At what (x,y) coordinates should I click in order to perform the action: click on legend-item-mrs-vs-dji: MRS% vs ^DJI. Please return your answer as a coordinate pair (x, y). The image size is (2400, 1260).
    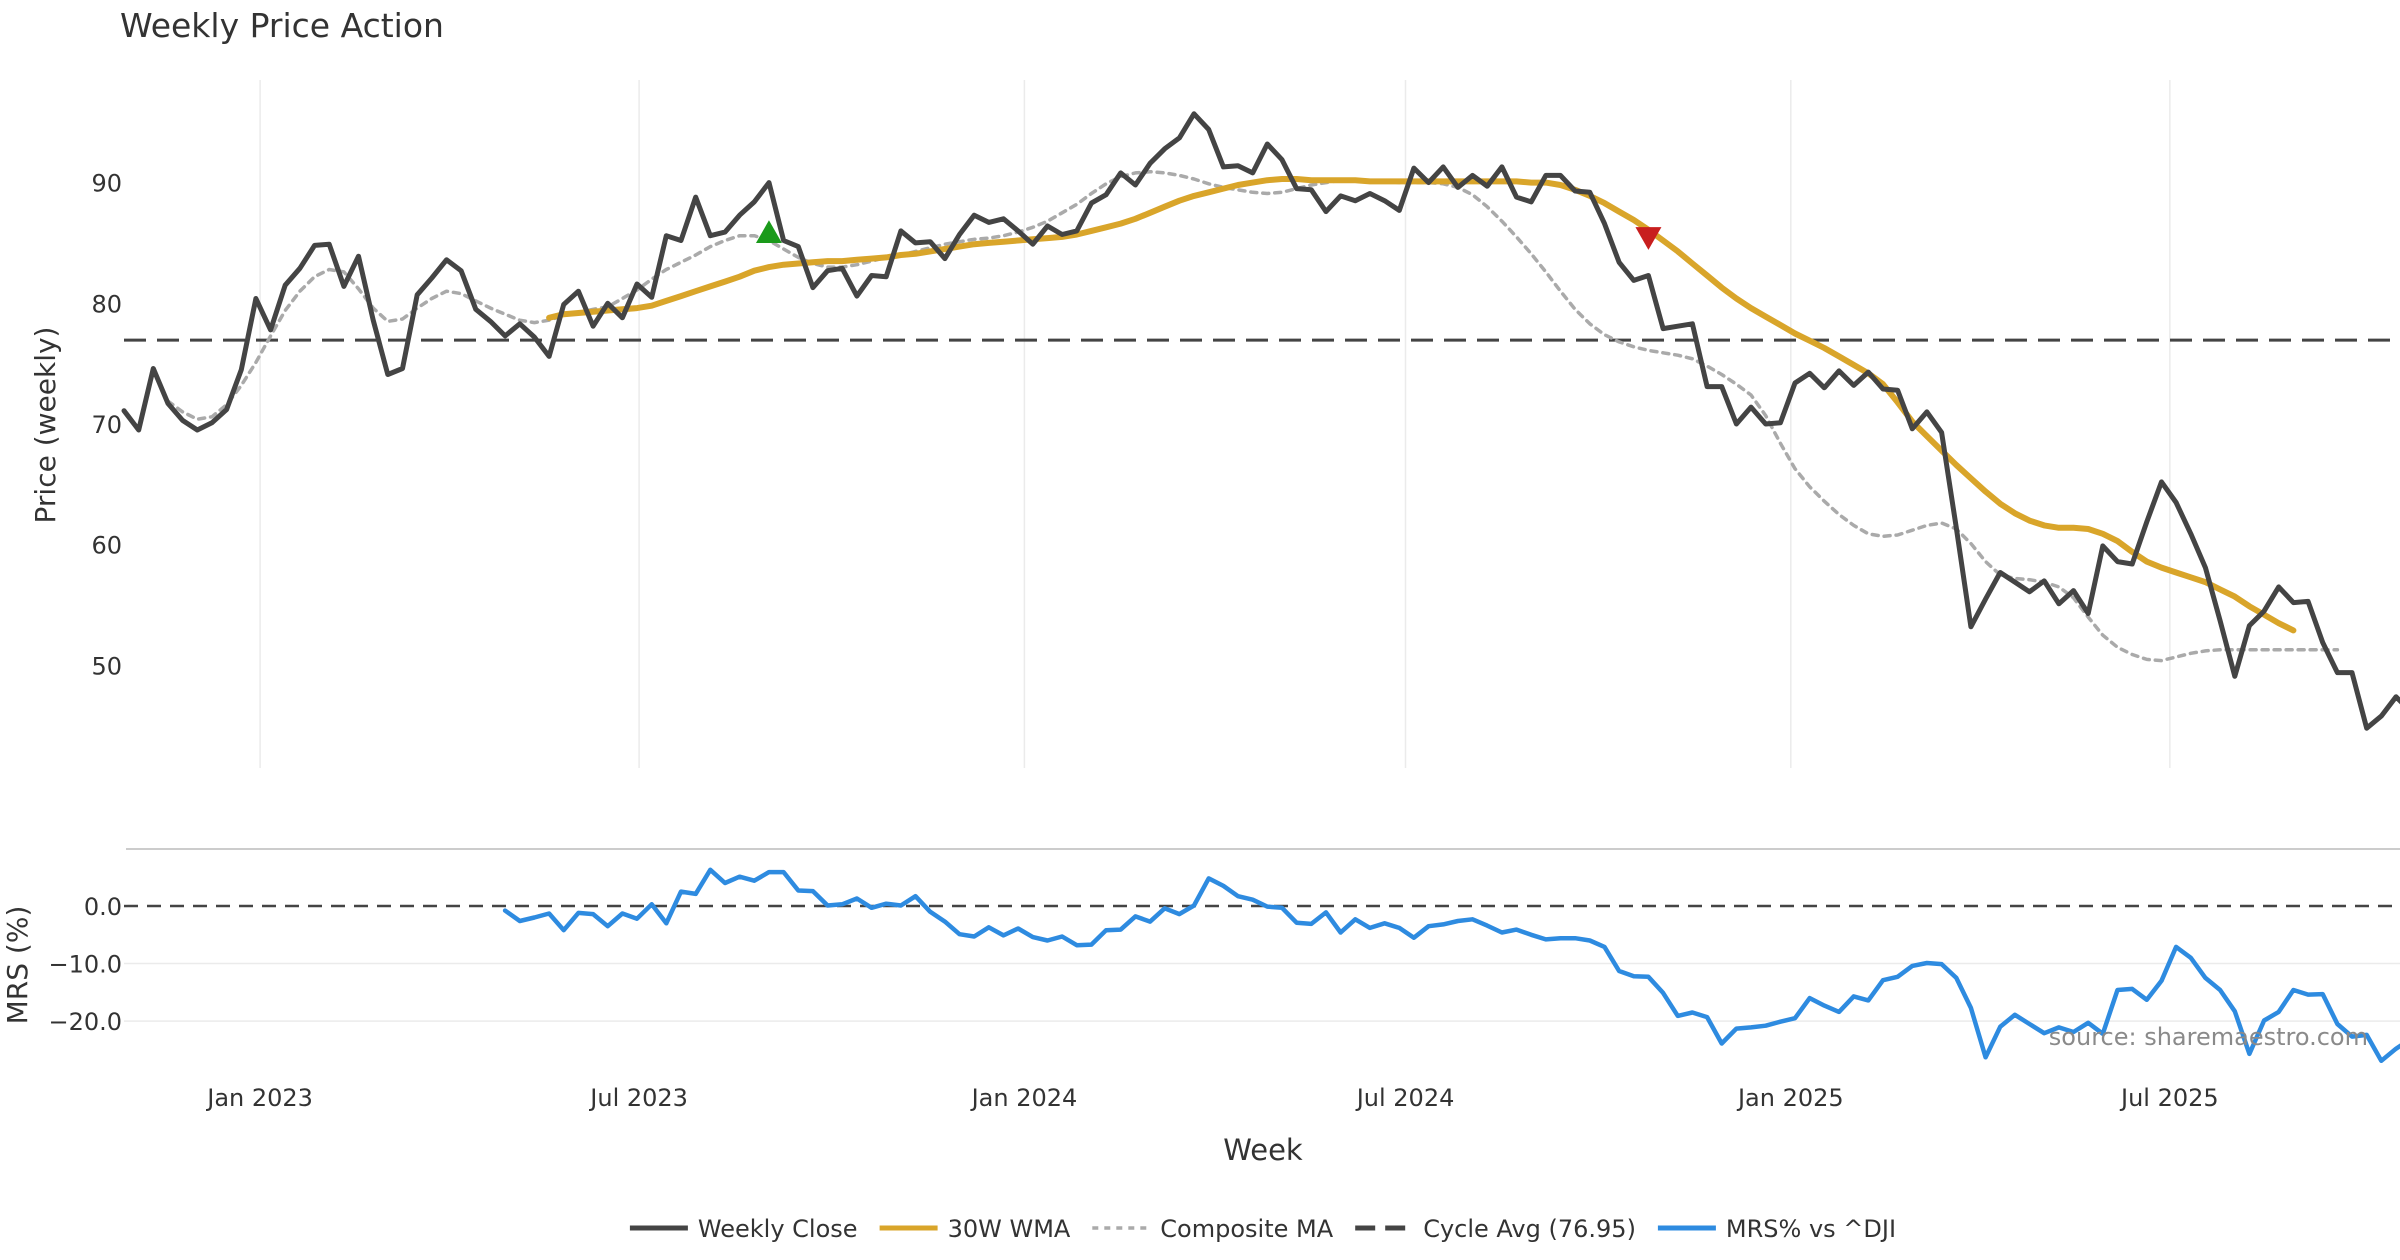
    Looking at the image, I should click on (1776, 1229).